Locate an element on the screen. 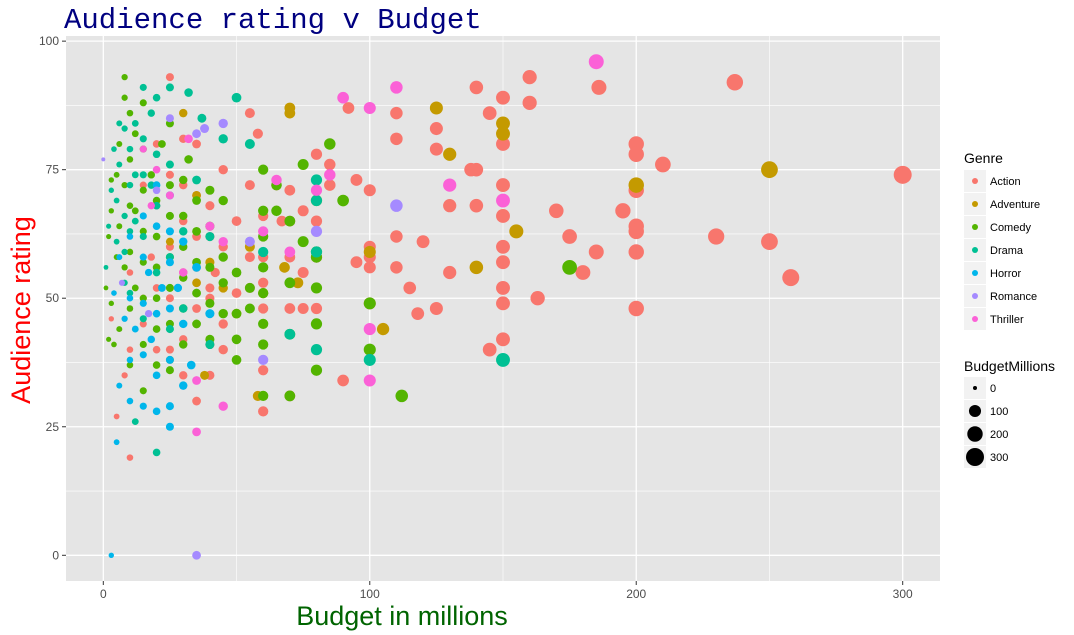 This screenshot has width=1074, height=635. y-tick-label: 75 is located at coordinates (53, 170).